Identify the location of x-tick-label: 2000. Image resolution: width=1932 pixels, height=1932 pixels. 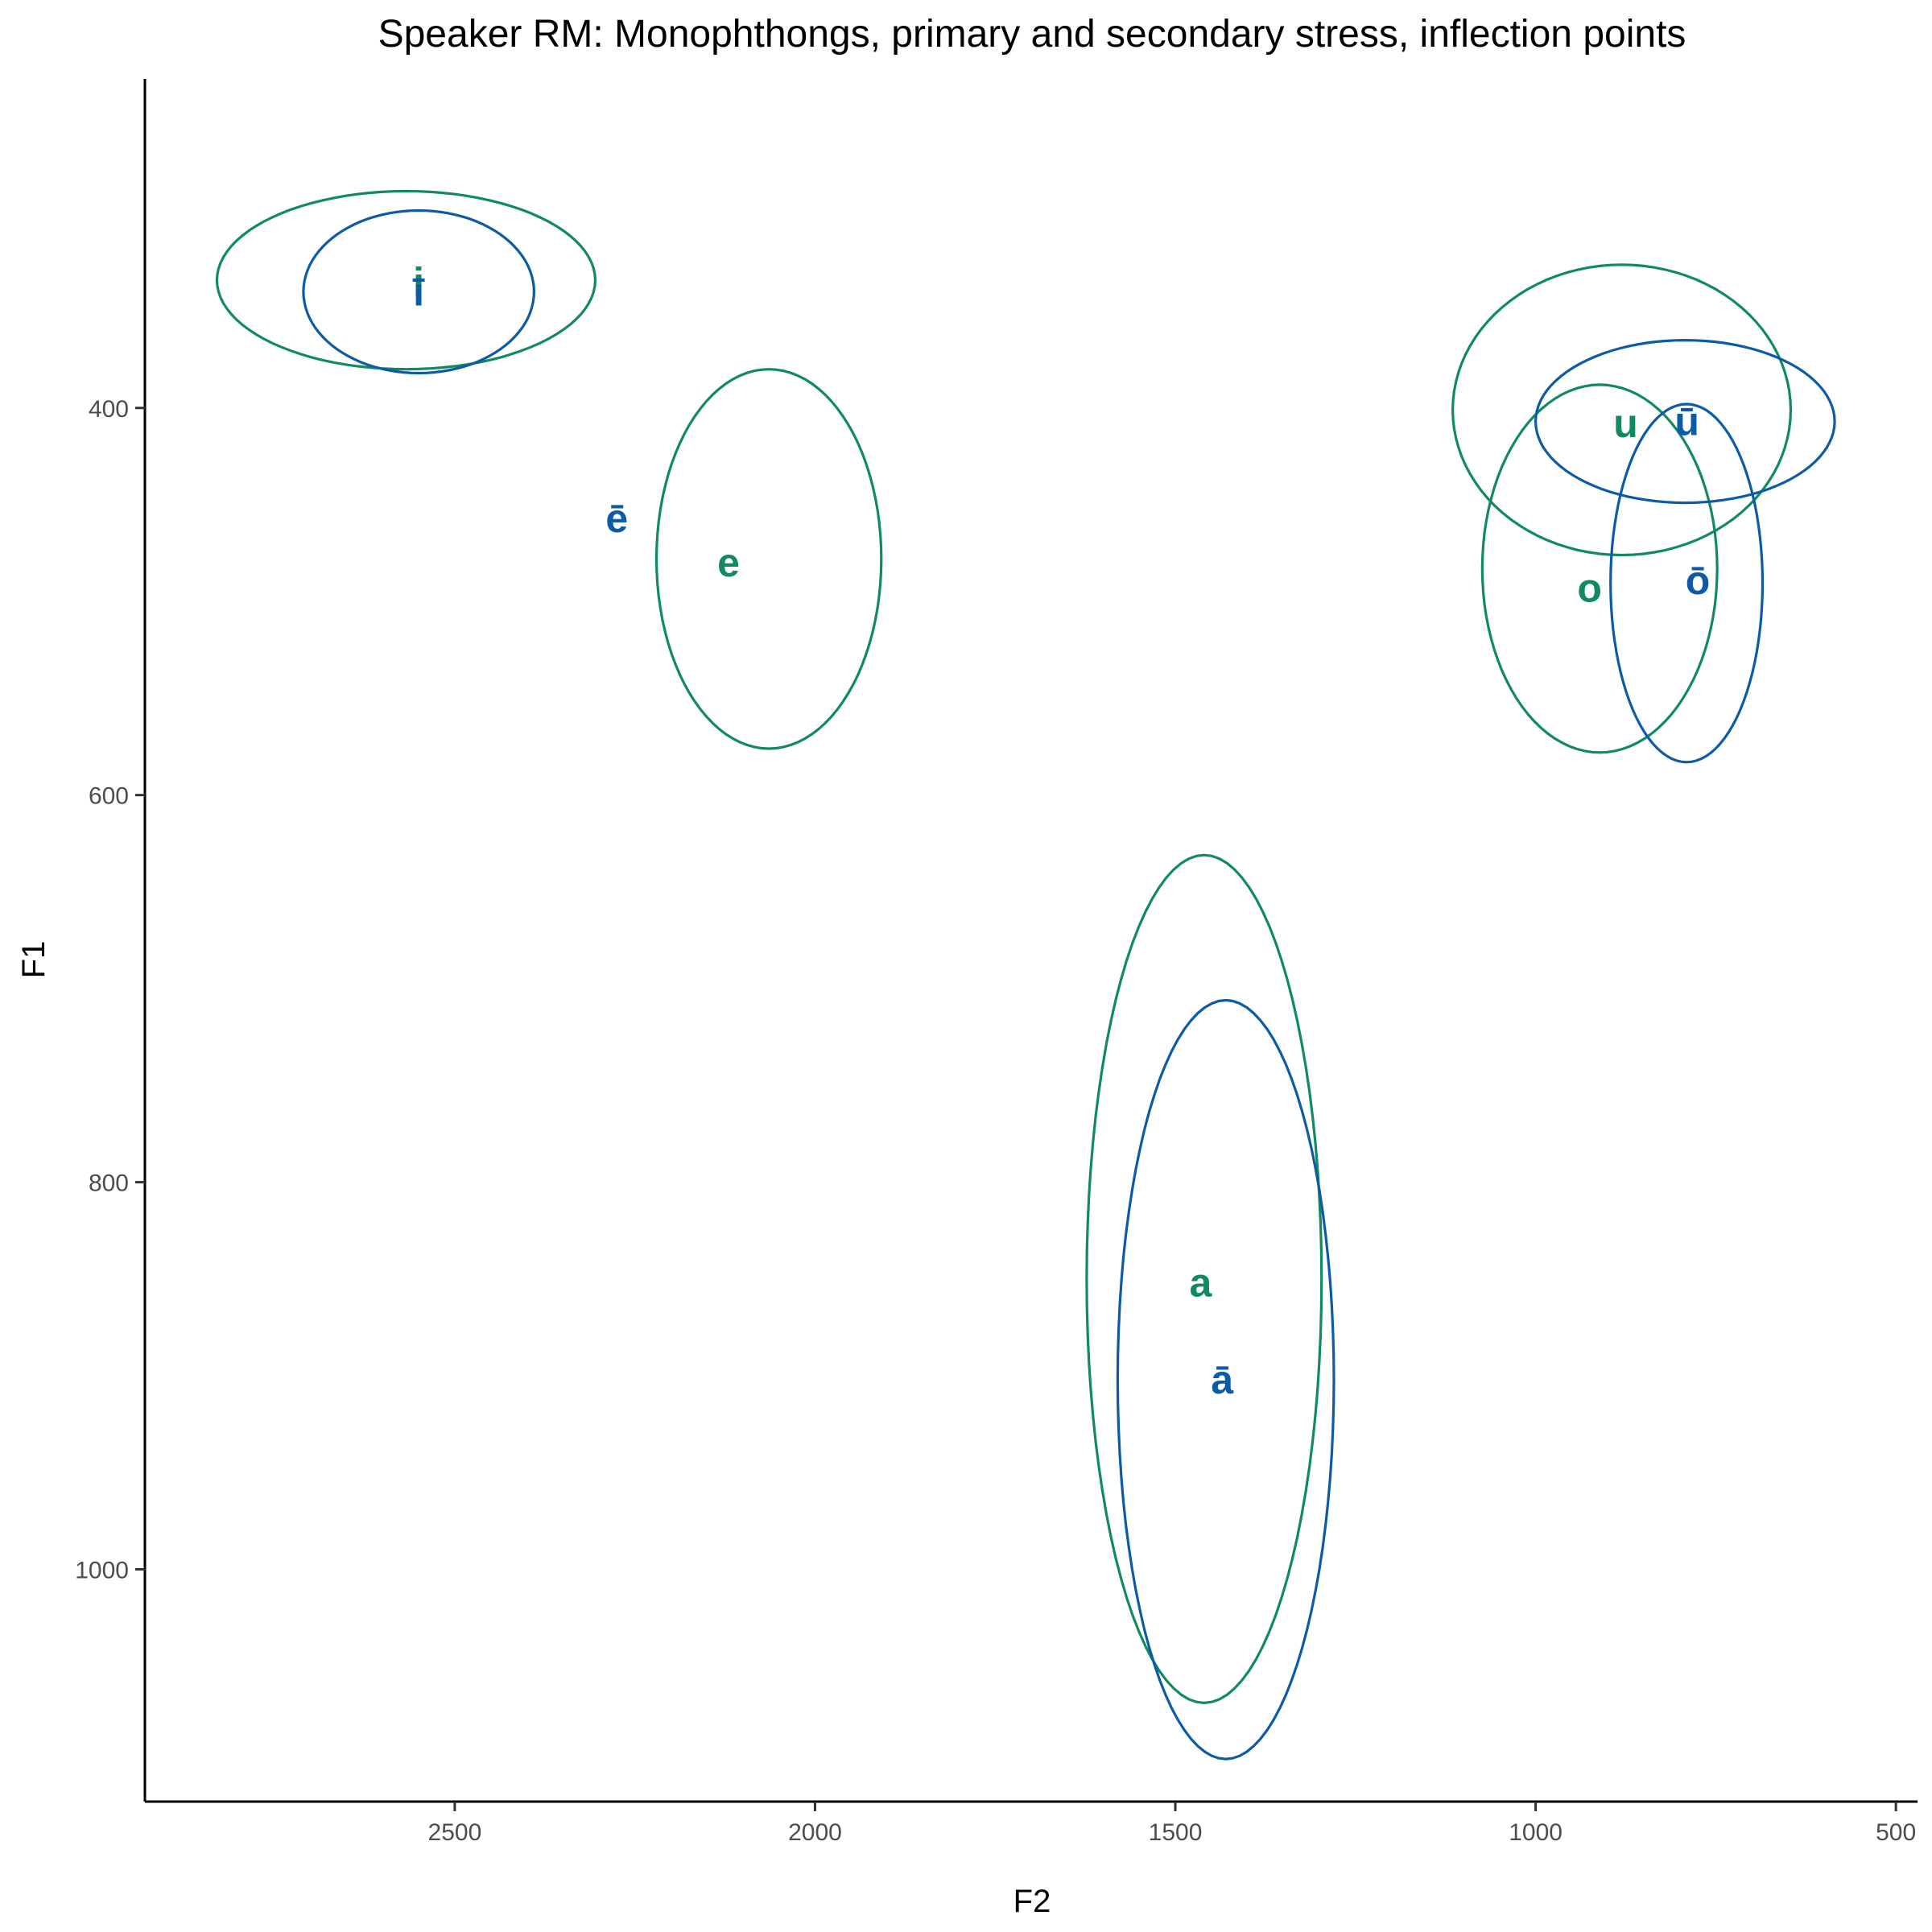
(815, 1832).